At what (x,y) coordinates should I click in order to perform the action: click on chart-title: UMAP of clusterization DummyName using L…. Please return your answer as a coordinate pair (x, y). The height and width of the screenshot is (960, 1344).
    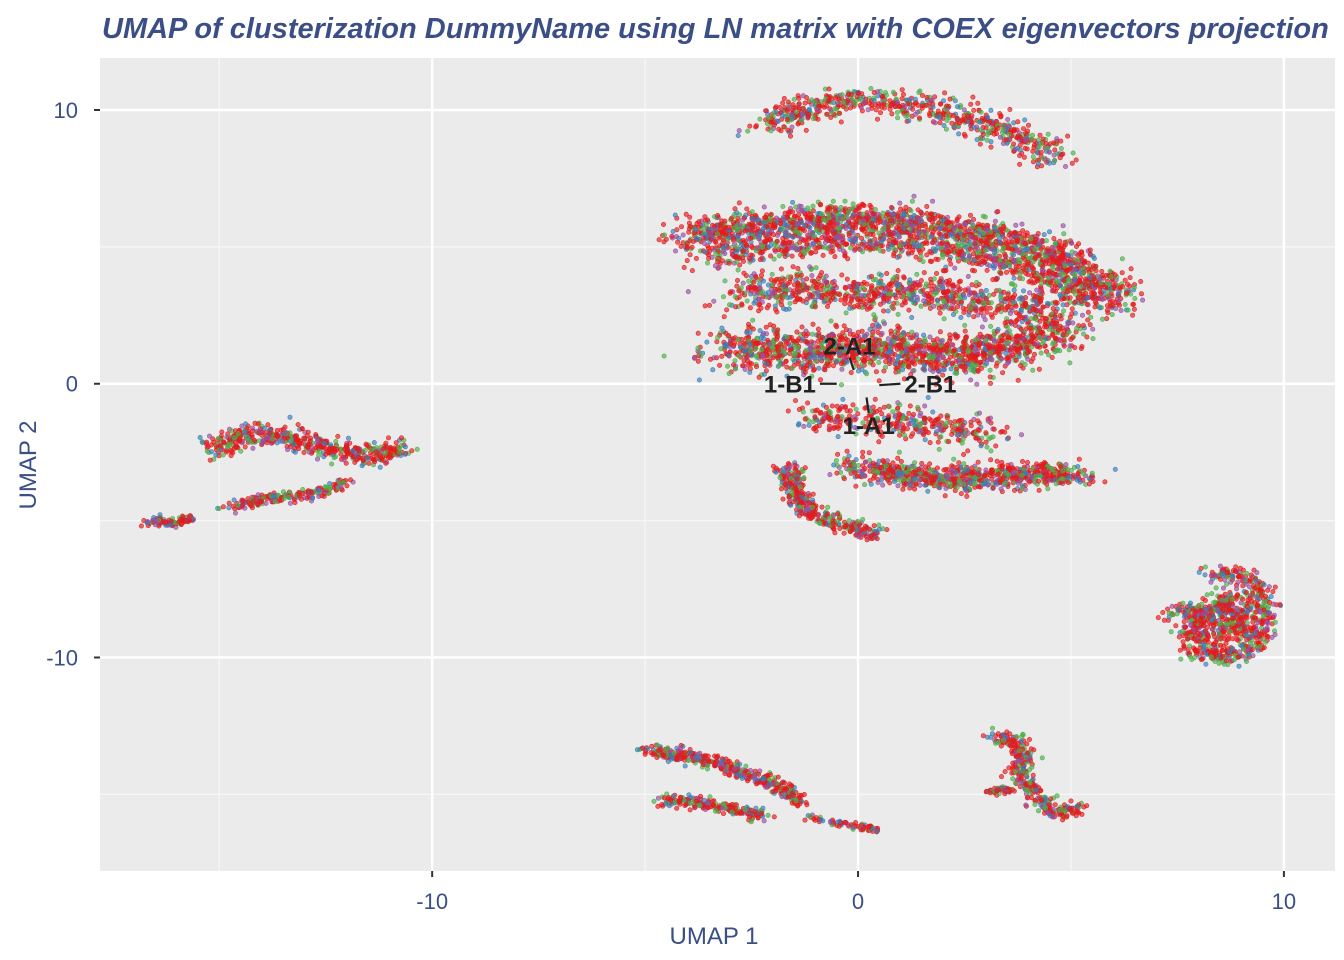
    Looking at the image, I should click on (715, 29).